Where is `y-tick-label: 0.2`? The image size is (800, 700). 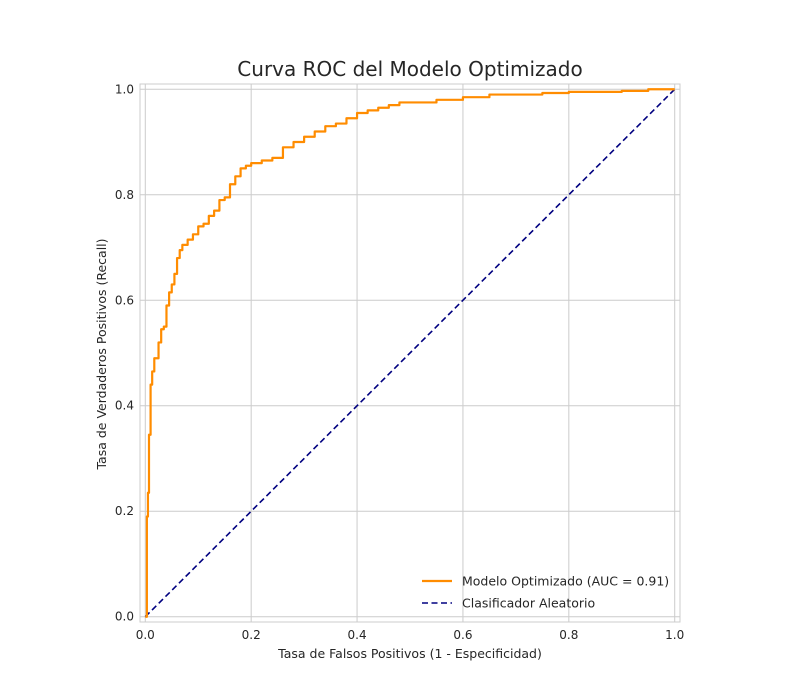
y-tick-label: 0.2 is located at coordinates (124, 511).